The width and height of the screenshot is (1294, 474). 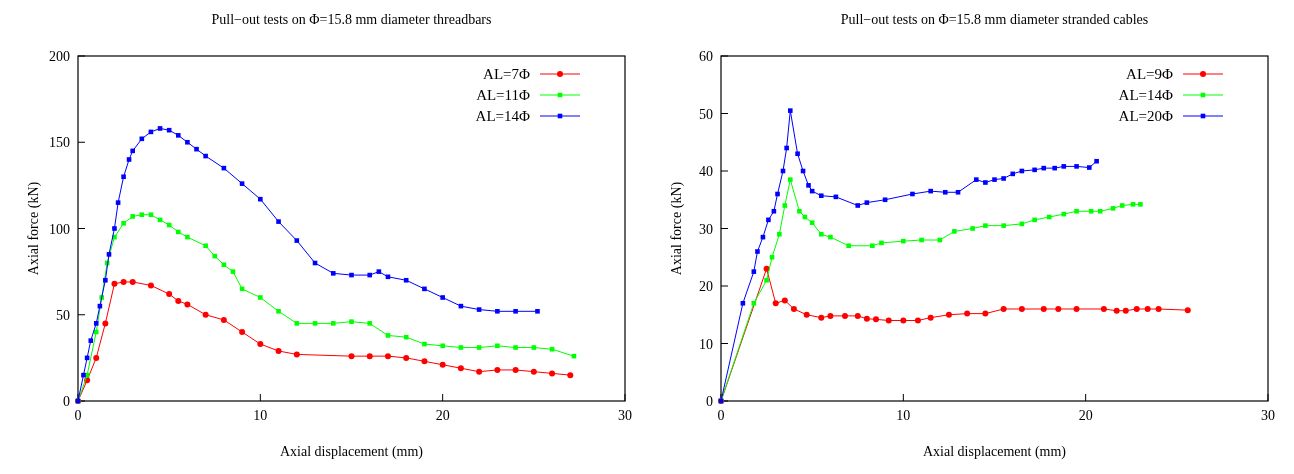 What do you see at coordinates (706, 286) in the screenshot?
I see `y-tick-label: 20` at bounding box center [706, 286].